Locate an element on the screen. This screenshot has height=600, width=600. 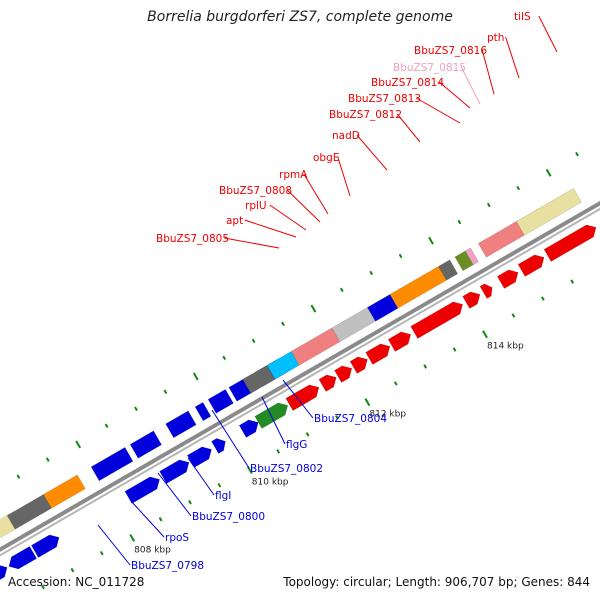
gene-label-BbuZS7_0804: BbuZS7_0804 is located at coordinates (350, 419).